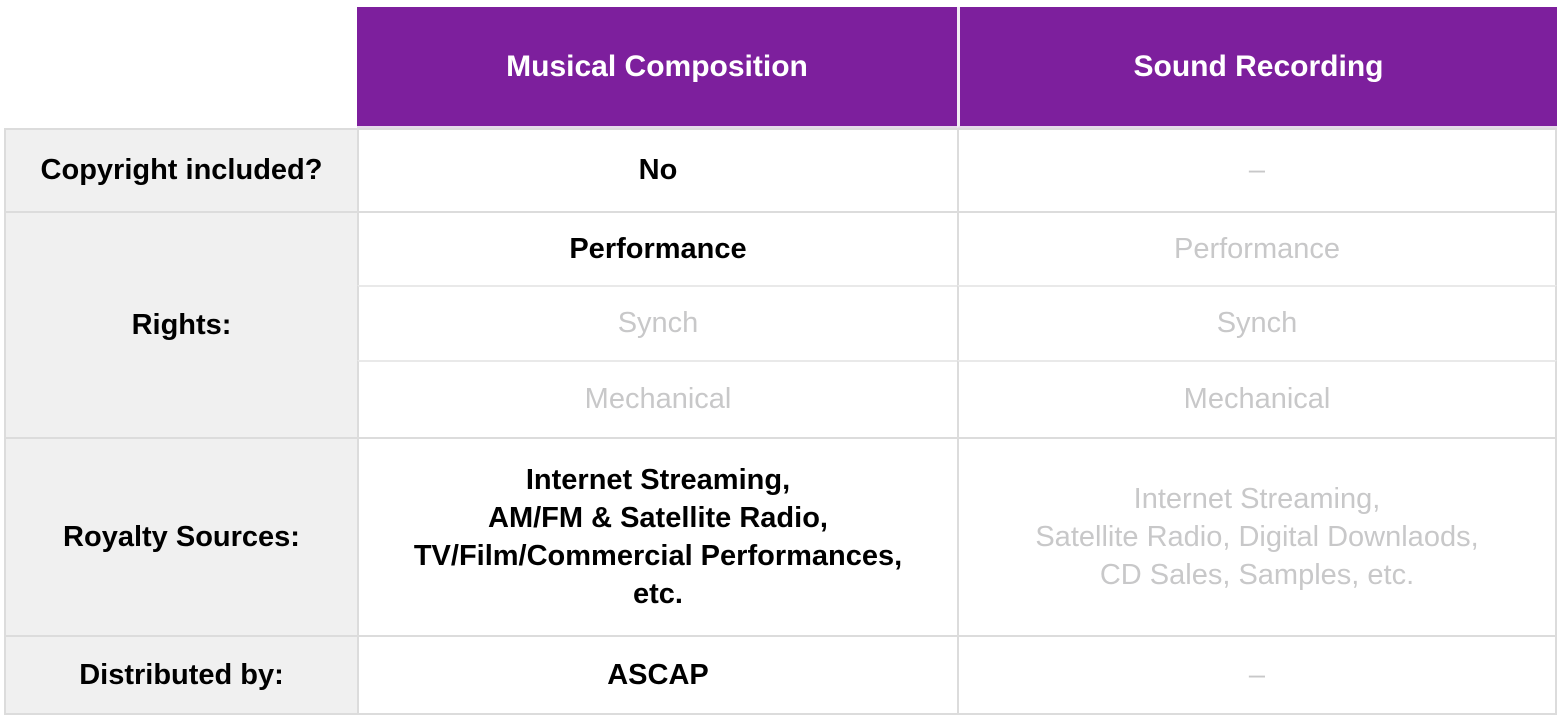 Image resolution: width=1562 pixels, height=727 pixels. I want to click on cell-copyright-sound-recording: –, so click(1257, 169).